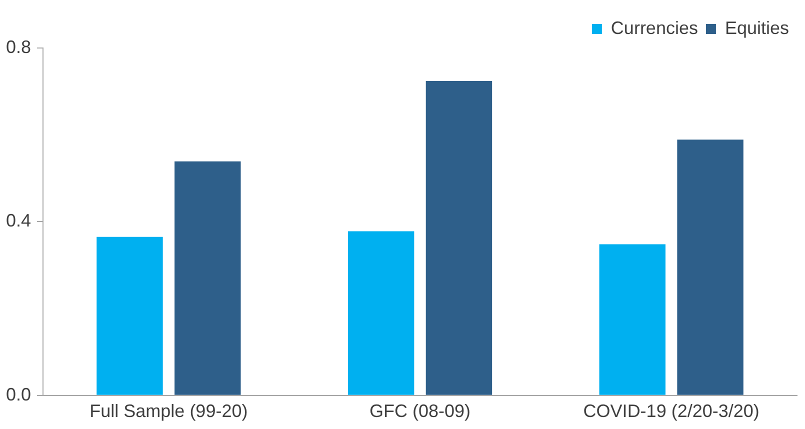  Describe the element at coordinates (671, 411) in the screenshot. I see `x-tick-label: COVID-19 (2/20-3/20)` at that location.